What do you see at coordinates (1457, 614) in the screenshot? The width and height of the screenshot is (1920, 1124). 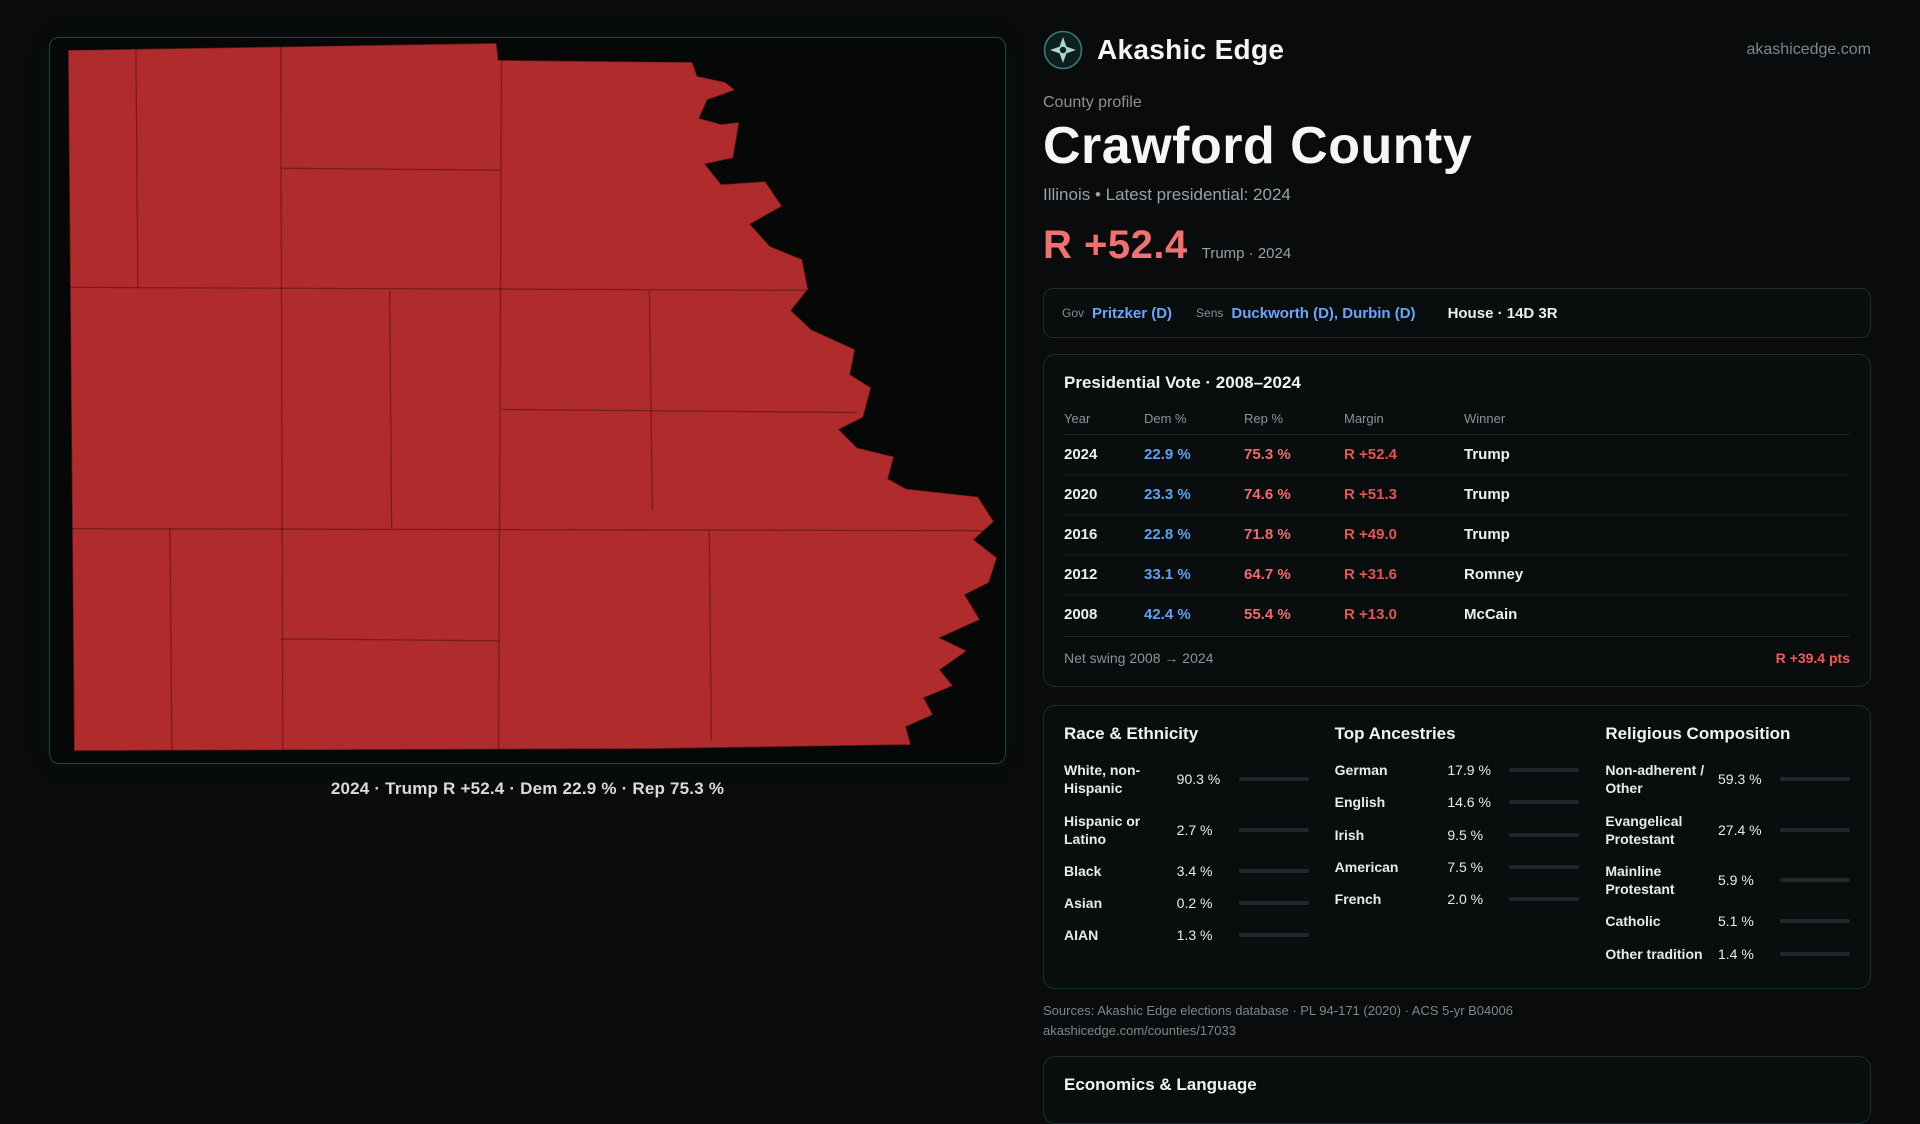 I see `table-row: 2008 42.4 % 55.4 % R +13.0 McCain` at bounding box center [1457, 614].